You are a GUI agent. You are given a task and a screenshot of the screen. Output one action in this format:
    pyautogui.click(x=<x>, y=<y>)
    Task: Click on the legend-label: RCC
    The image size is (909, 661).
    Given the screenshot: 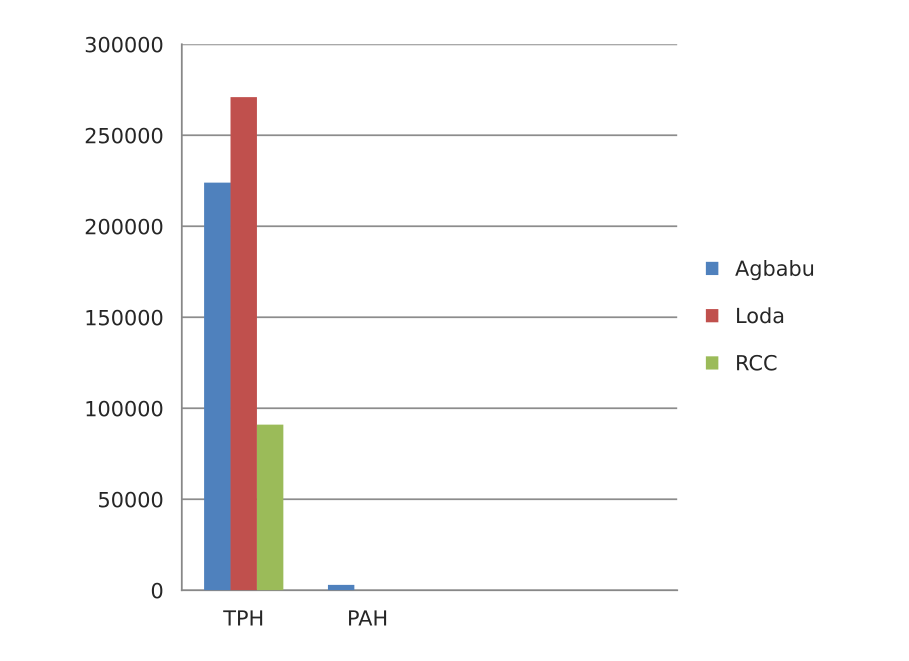 What is the action you would take?
    pyautogui.click(x=756, y=362)
    